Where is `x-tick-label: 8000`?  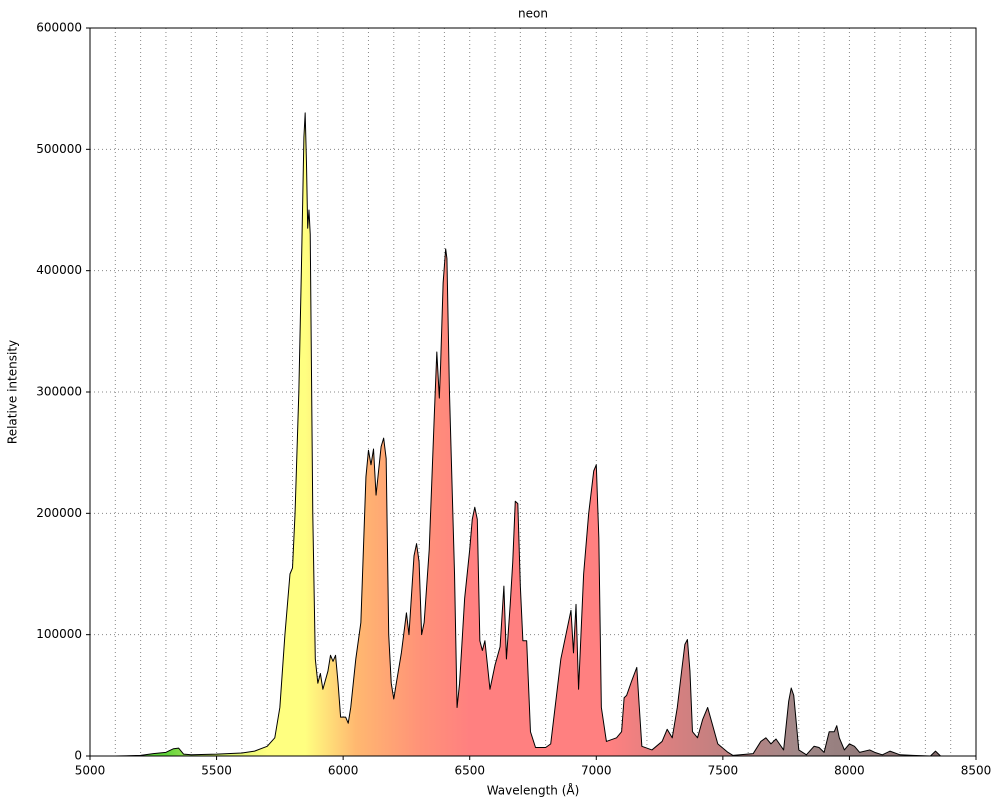 x-tick-label: 8000 is located at coordinates (849, 771).